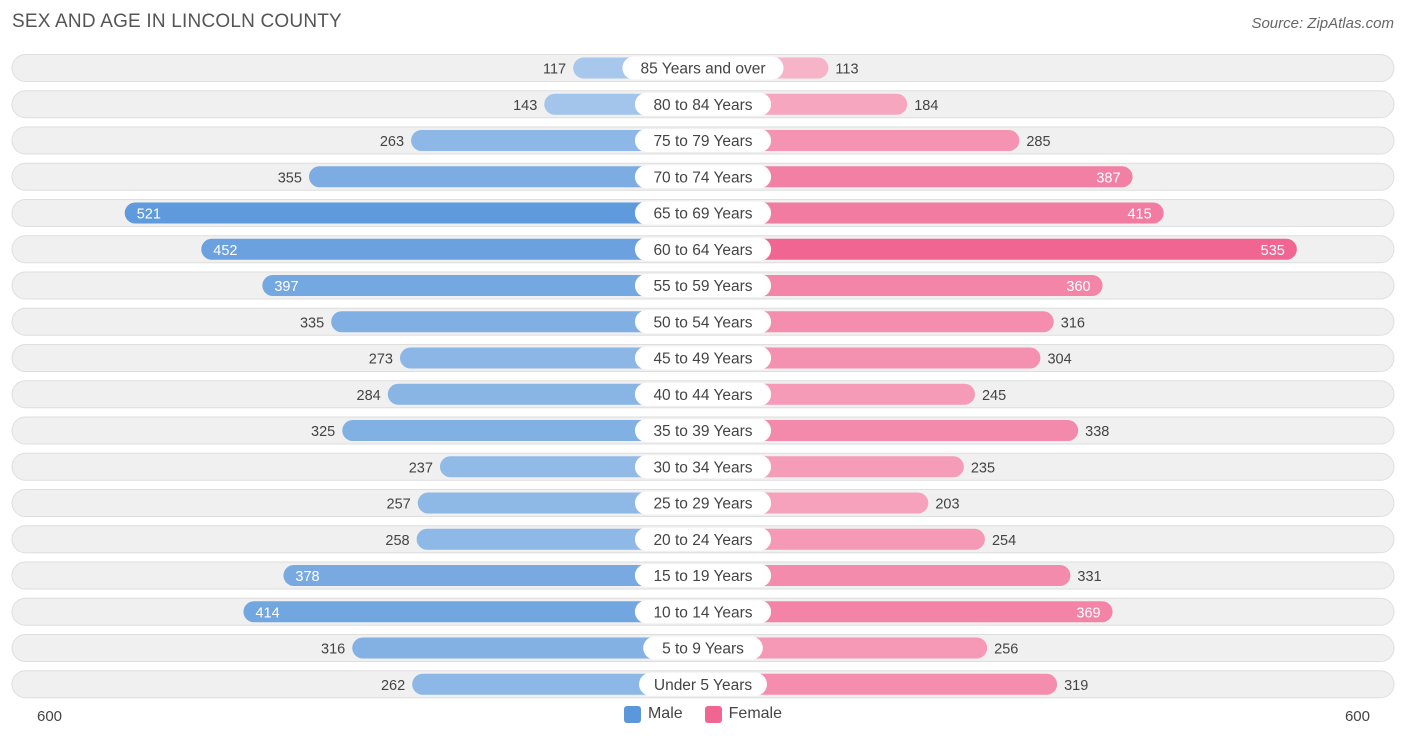 This screenshot has height=740, width=1406. Describe the element at coordinates (846, 70) in the screenshot. I see `value-label-female: 113` at that location.